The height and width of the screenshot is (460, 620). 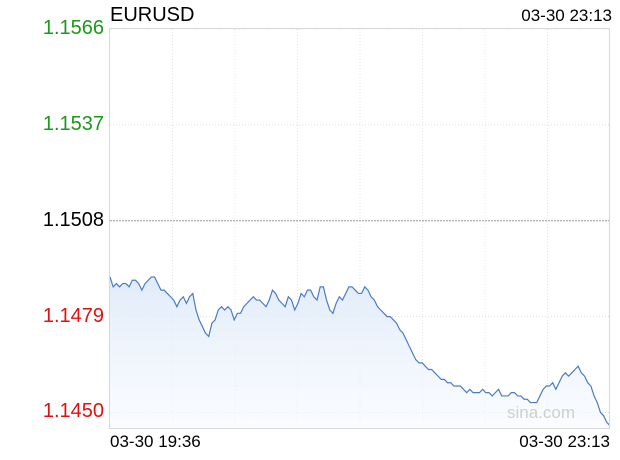 I want to click on x-tick-end: 03-30 23:13, so click(x=564, y=441).